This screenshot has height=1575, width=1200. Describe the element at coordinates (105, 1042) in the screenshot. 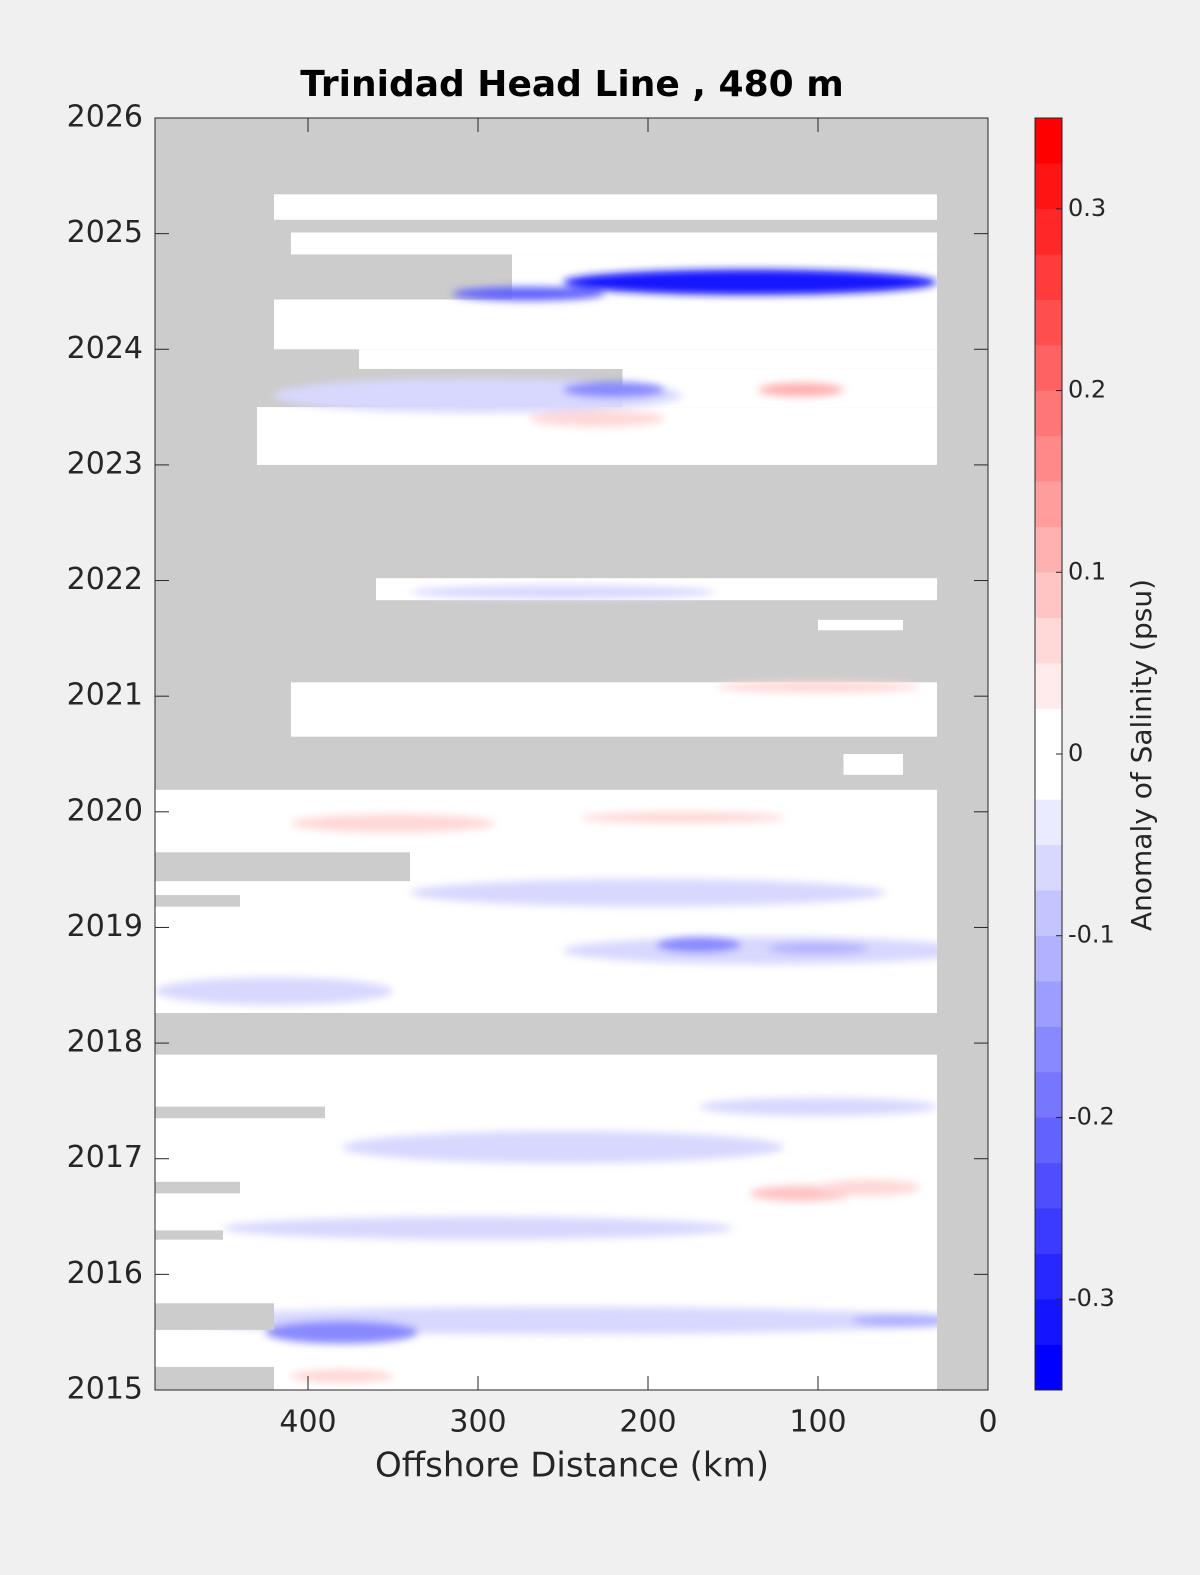

I see `y-tick-label: 2018` at that location.